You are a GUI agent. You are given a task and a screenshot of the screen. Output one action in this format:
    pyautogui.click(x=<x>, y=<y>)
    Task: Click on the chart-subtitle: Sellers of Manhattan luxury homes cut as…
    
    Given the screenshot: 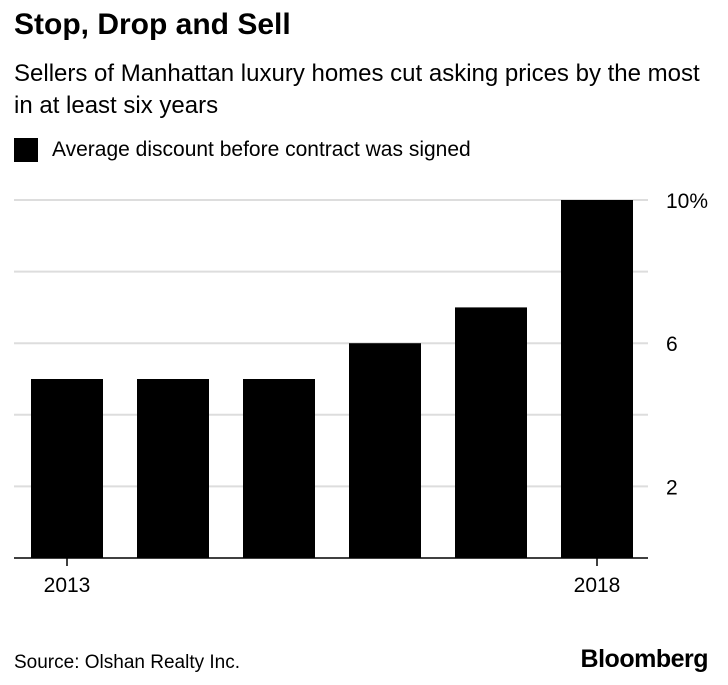 What is the action you would take?
    pyautogui.click(x=357, y=89)
    